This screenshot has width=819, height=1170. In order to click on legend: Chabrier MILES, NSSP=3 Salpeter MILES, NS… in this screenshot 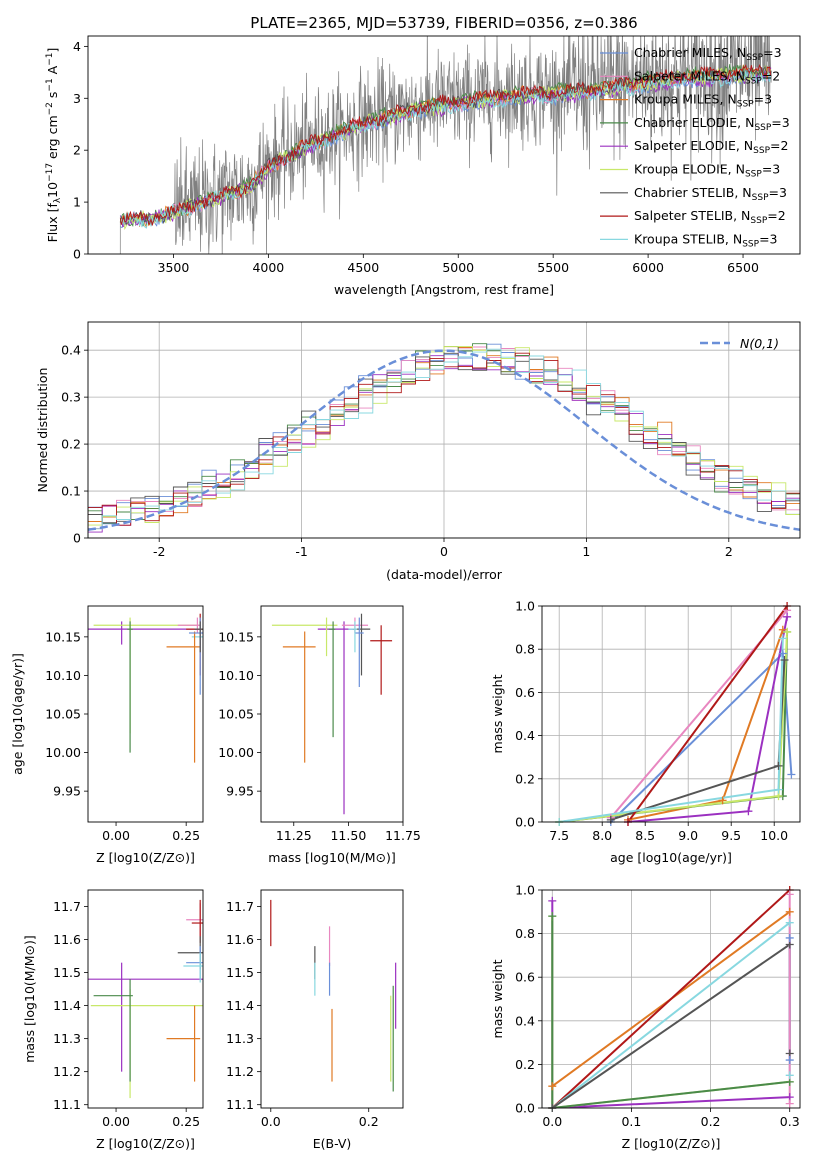, I will do `click(695, 147)`.